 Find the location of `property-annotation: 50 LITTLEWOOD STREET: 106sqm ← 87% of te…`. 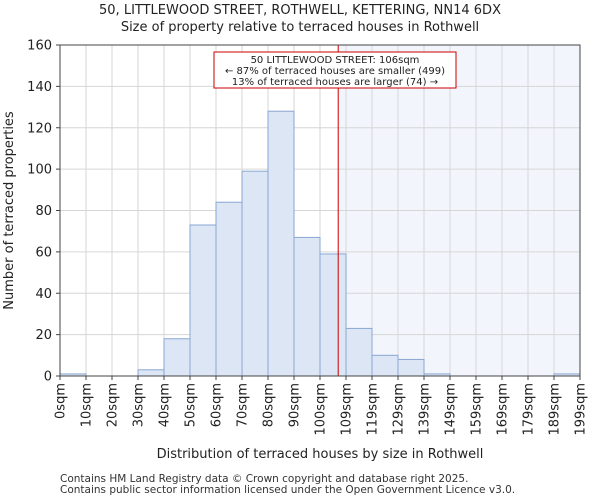

property-annotation: 50 LITTLEWOOD STREET: 106sqm ← 87% of te… is located at coordinates (335, 70).